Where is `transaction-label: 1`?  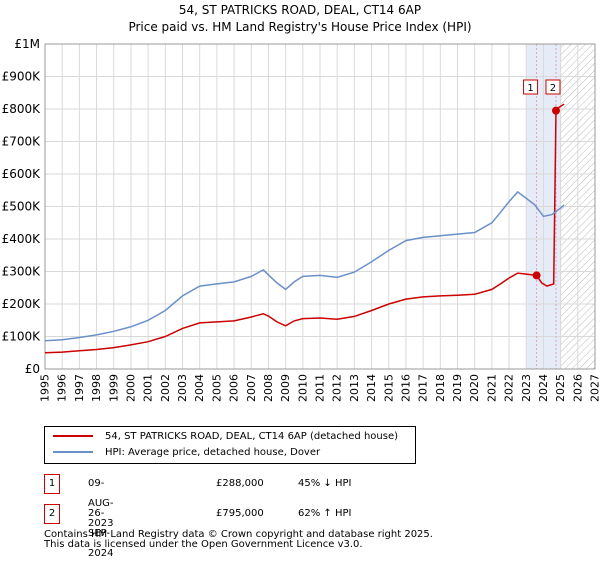 transaction-label: 1 is located at coordinates (530, 88).